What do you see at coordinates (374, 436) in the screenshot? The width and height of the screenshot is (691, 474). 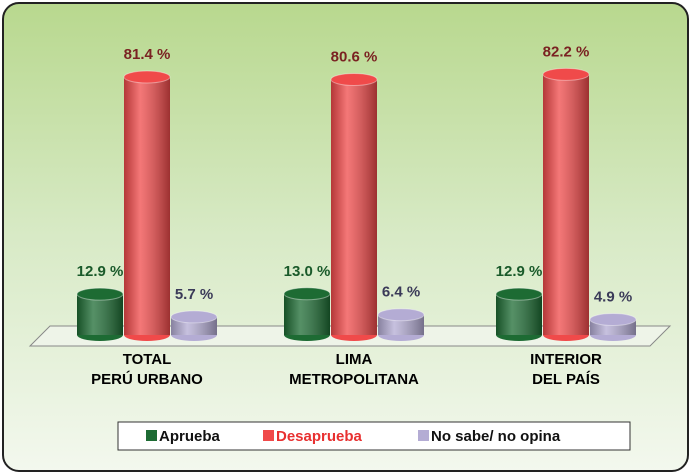 I see `legend-box` at bounding box center [374, 436].